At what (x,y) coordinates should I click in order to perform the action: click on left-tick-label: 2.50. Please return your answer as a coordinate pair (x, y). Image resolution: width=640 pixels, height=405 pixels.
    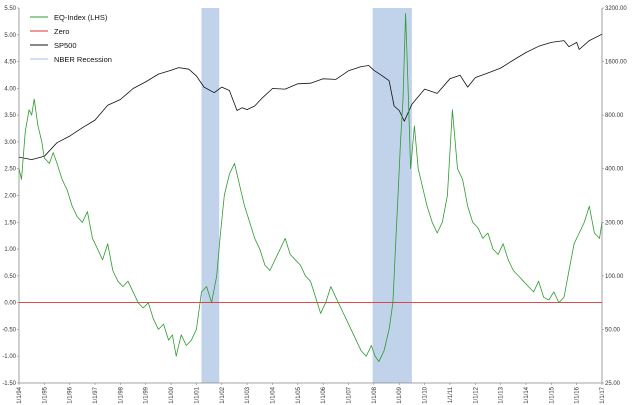
    Looking at the image, I should click on (10, 170).